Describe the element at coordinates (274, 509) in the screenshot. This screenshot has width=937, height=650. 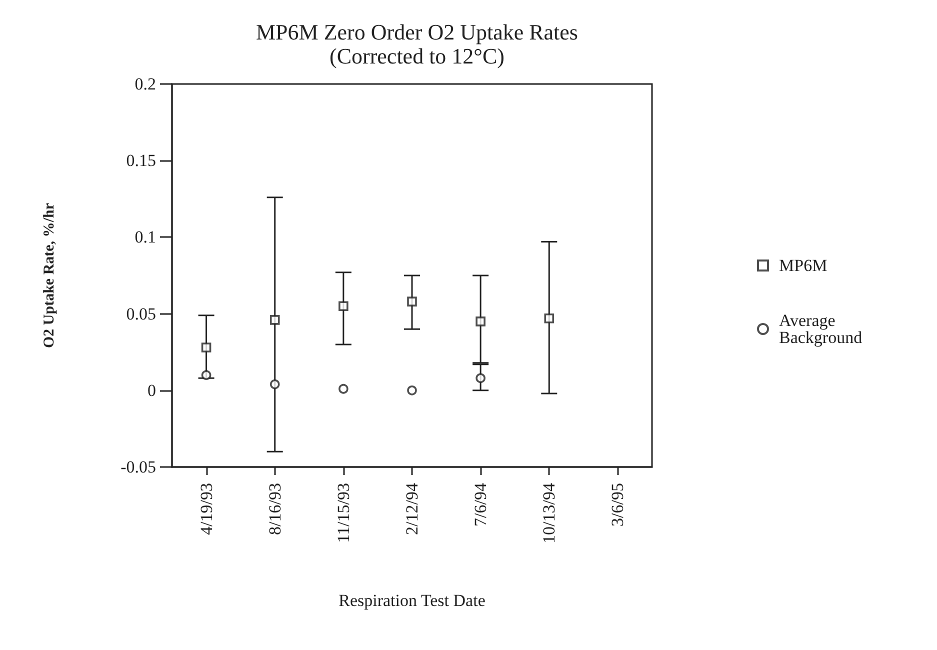
I see `x-tick-label: 8/16/93` at that location.